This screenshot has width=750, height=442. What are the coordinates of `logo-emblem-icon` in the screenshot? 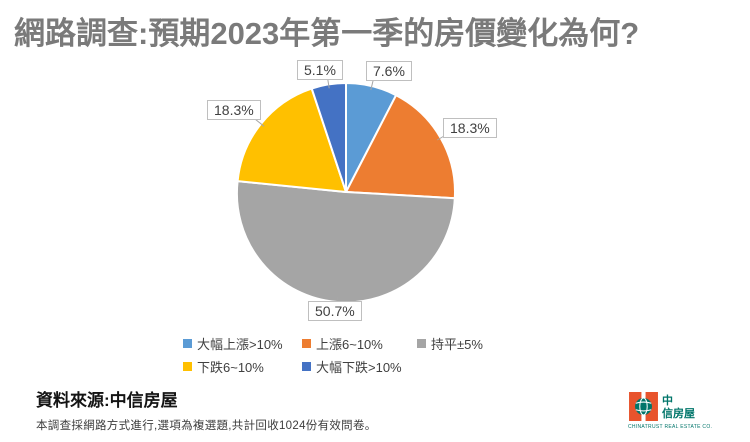 It's located at (643, 406).